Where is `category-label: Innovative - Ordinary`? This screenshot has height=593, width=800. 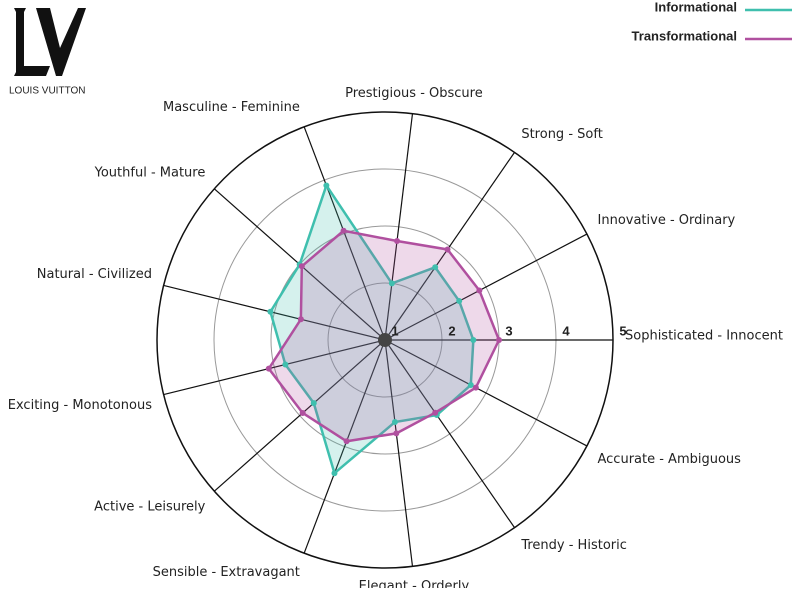
category-label: Innovative - Ordinary is located at coordinates (667, 220).